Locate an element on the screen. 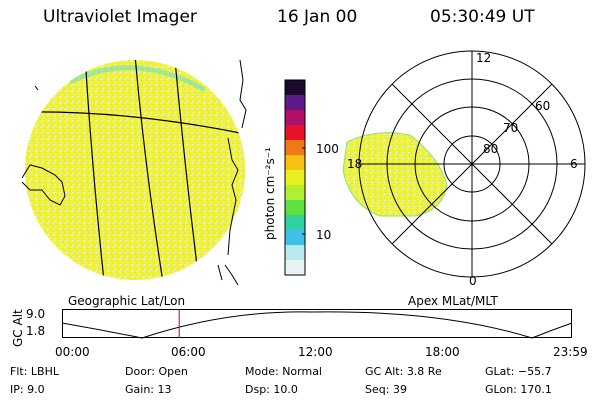 The image size is (600, 400). altitude-curve is located at coordinates (317, 325).